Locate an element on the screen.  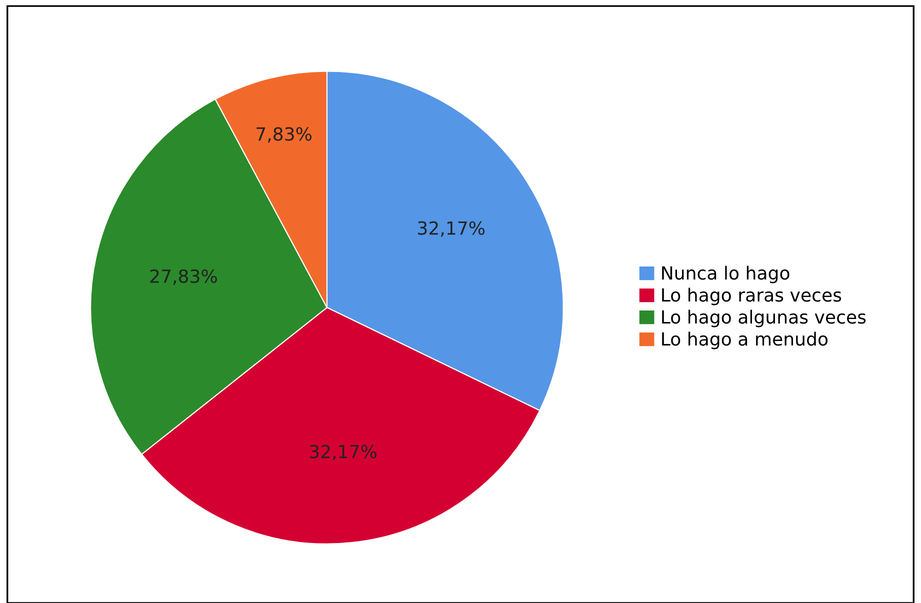
legend-label: Lo hago algunas veces is located at coordinates (764, 319).